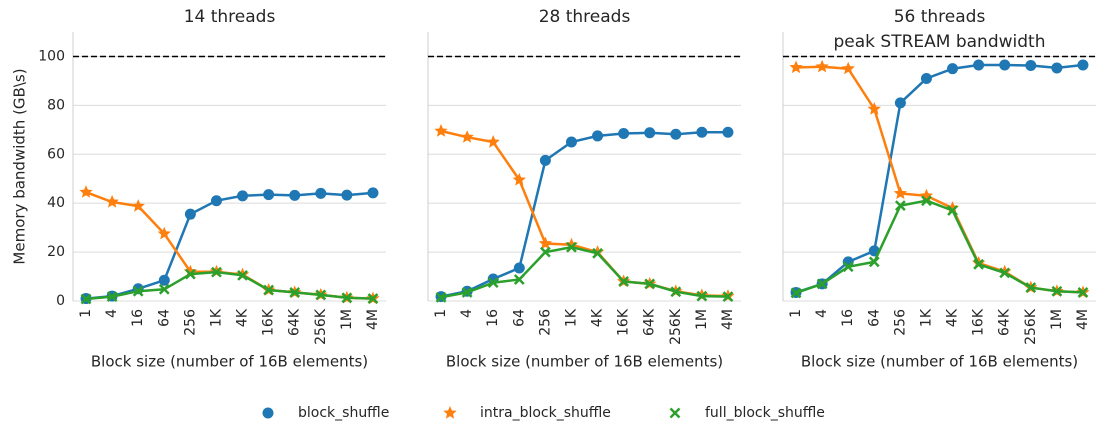 The height and width of the screenshot is (427, 1108). I want to click on legend-entry: block_shuffle, so click(325, 413).